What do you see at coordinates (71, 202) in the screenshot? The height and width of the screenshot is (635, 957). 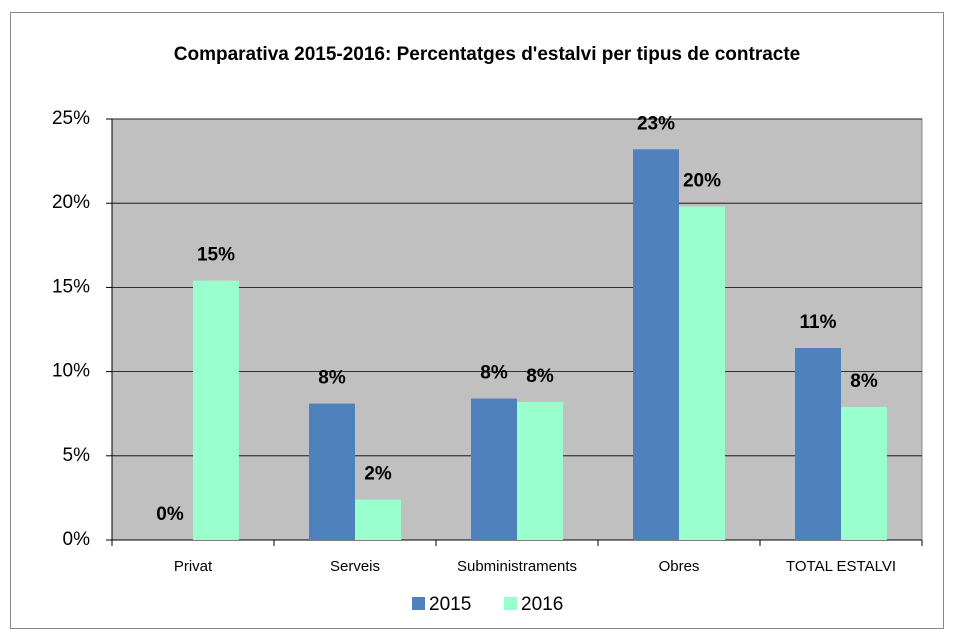 I see `y-tick-label: 20%` at bounding box center [71, 202].